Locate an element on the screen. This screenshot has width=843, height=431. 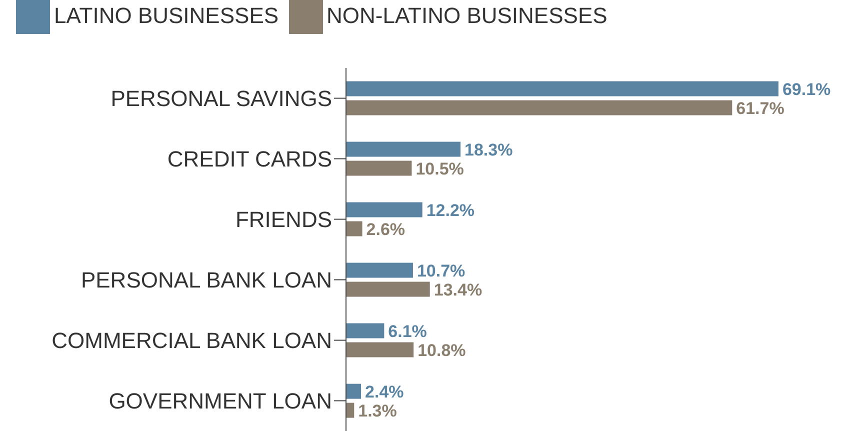
y-tick-label: GOVERNMENT LOAN is located at coordinates (220, 401).